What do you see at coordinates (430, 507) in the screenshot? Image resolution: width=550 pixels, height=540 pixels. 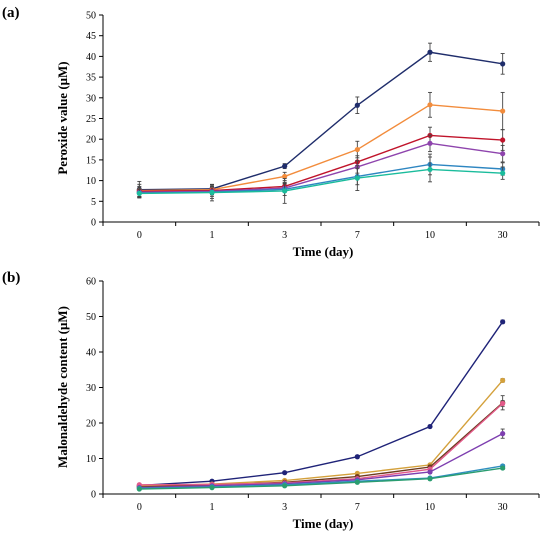 I see `panel-b-x-tick-label: 10` at bounding box center [430, 507].